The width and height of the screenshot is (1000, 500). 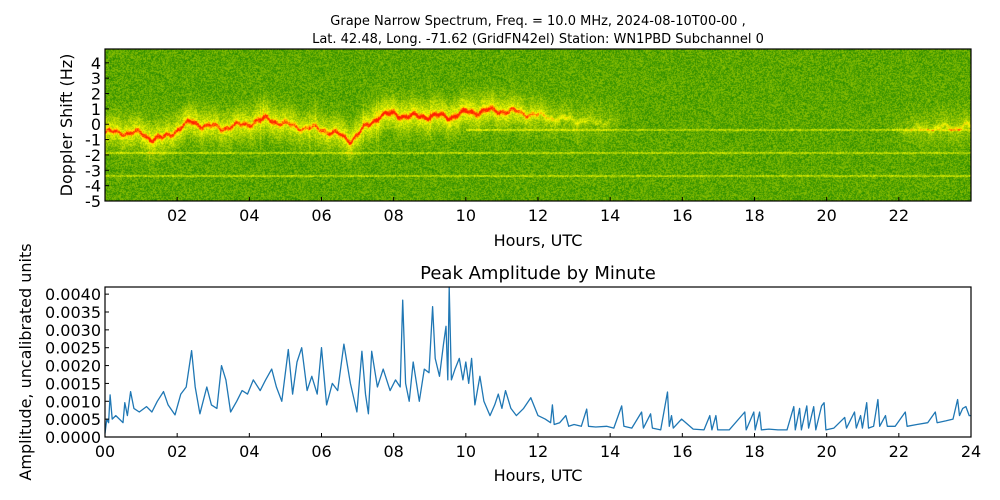 I want to click on spectrogram-y-tick-label: 2, so click(x=96, y=94).